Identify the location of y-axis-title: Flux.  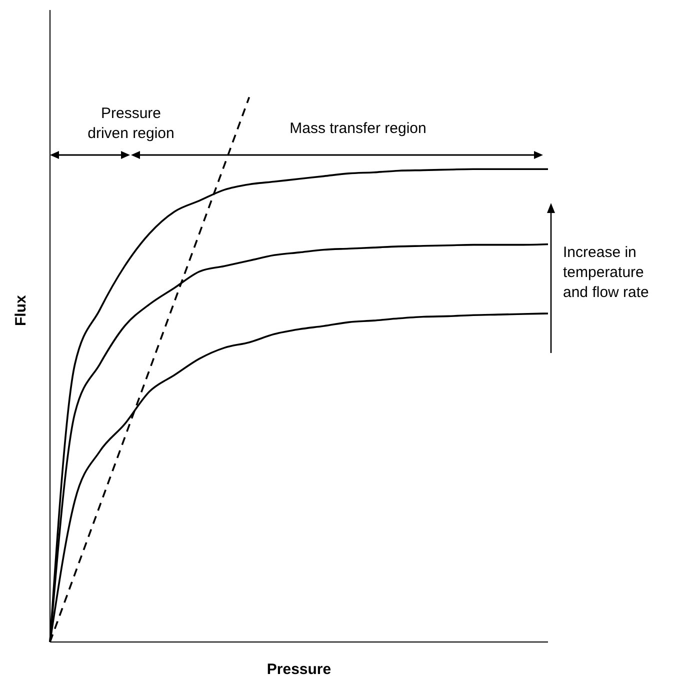
(21, 310).